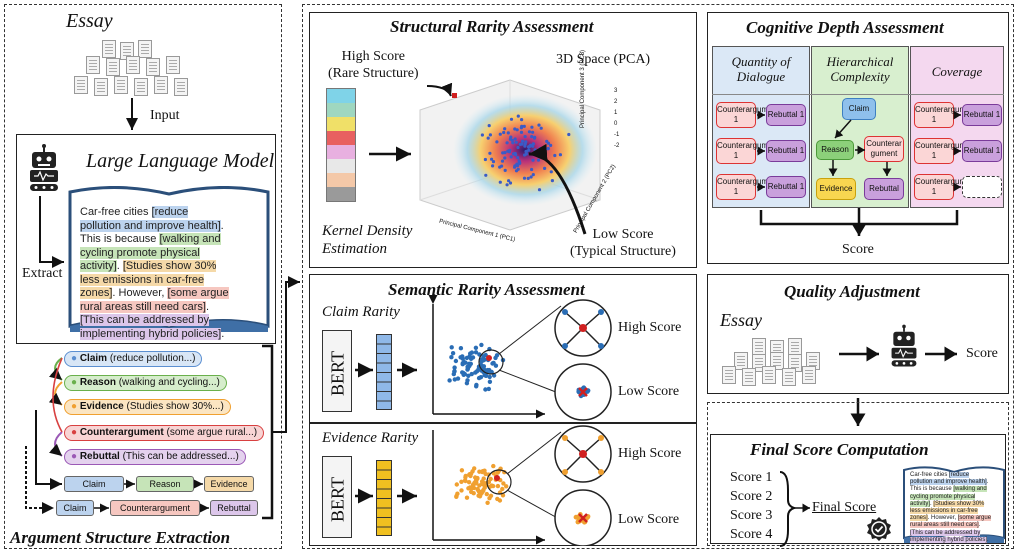 The image size is (1018, 553). What do you see at coordinates (623, 243) in the screenshot?
I see `low-score-label: Low Score (Typical Structure)` at bounding box center [623, 243].